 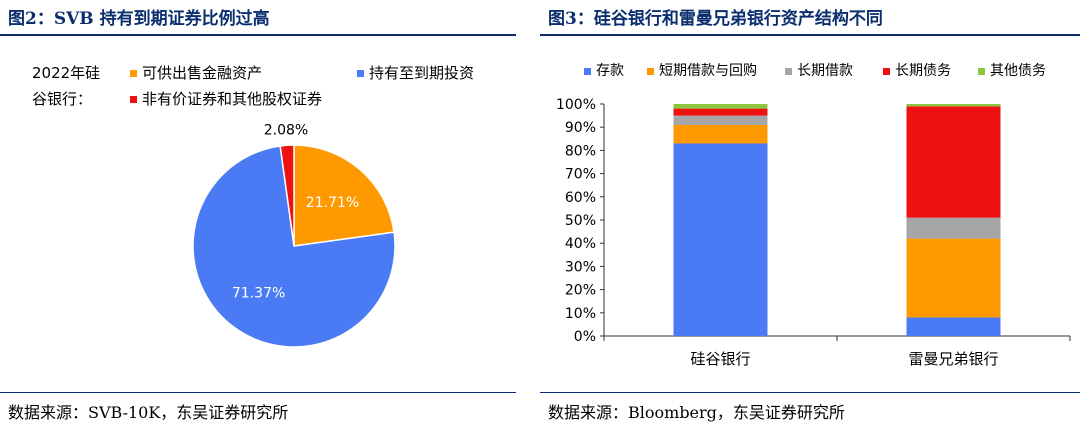 What do you see at coordinates (139, 19) in the screenshot?
I see `figure-2-title: 图2：SVB 持有到期证券比例过高` at bounding box center [139, 19].